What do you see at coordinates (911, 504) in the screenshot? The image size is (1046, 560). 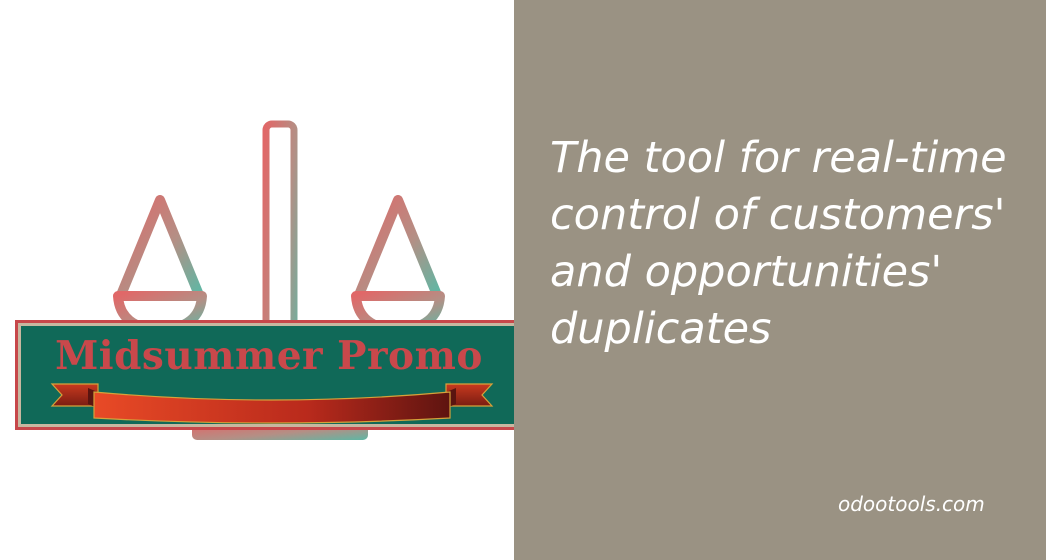 I see `site-url: odootools.com` at bounding box center [911, 504].